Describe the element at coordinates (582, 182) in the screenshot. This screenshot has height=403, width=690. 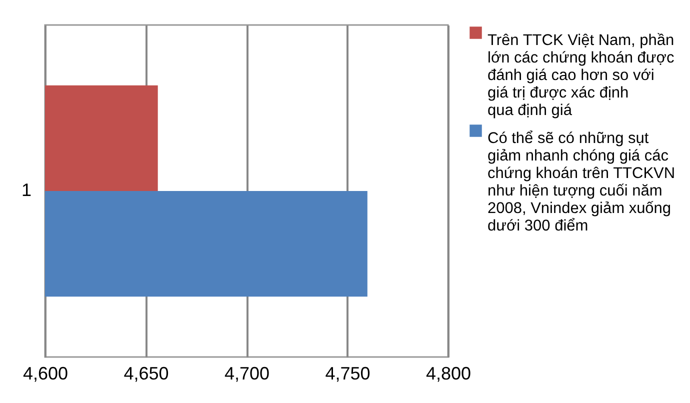
I see `legend-label: Có thể sẽ có những sụt giảm nhanh chóng giá các chứng khoán trên TTCKVN như hiện tượng cuối năm 2008, Vnindex giảm xuống dưới 300 điểm` at that location.